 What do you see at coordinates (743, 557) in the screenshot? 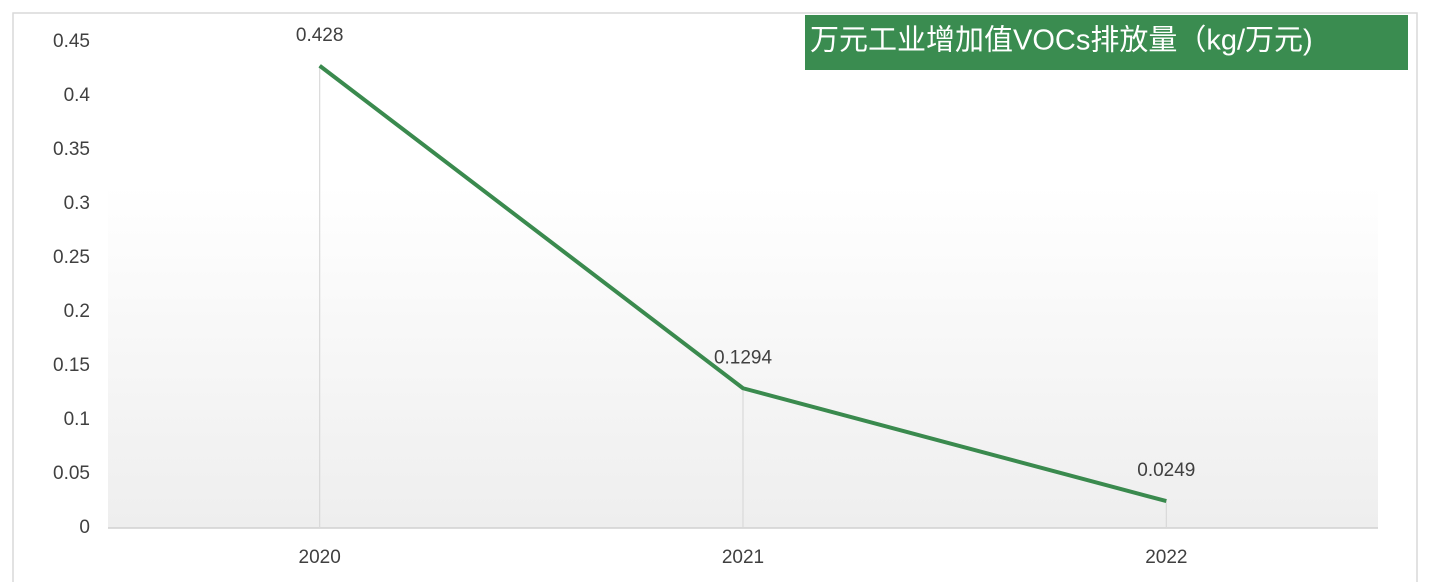
I see `x-tick-label: 2021` at bounding box center [743, 557].